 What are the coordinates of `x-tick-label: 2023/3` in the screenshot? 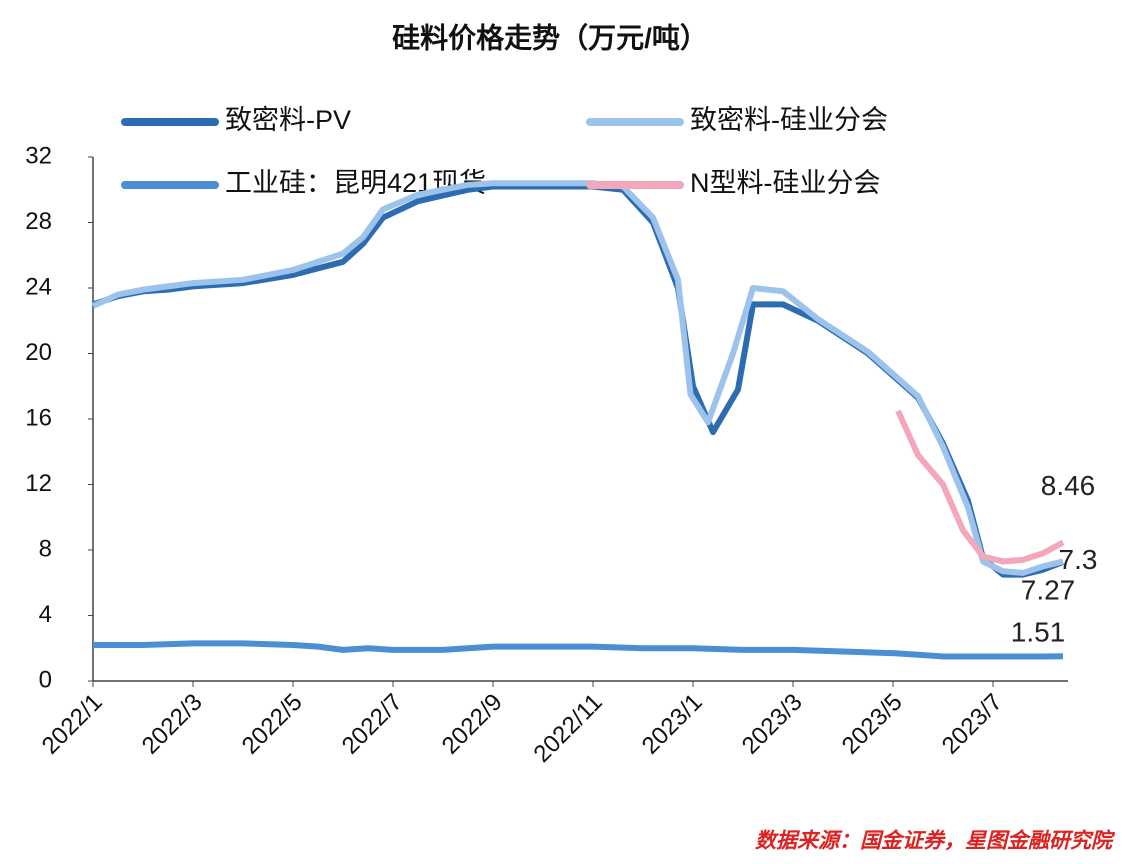 It's located at (772, 724).